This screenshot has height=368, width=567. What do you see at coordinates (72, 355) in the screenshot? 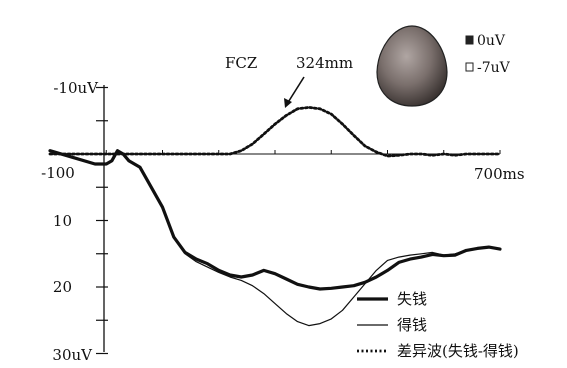
I see `y-tick-label-30: 30uV` at bounding box center [72, 355].